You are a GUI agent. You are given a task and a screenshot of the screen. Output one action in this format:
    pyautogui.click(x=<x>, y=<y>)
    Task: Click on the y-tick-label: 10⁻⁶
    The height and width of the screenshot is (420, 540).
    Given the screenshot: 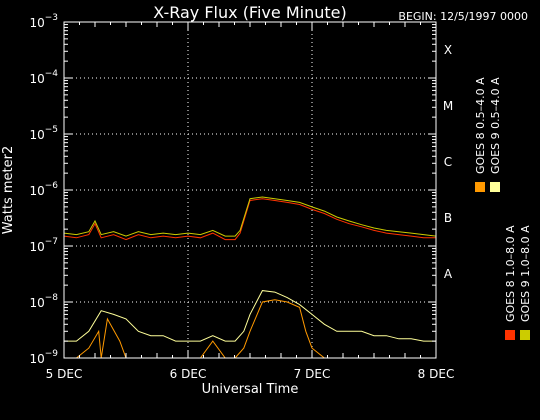 What is the action you would take?
    pyautogui.click(x=43, y=189)
    